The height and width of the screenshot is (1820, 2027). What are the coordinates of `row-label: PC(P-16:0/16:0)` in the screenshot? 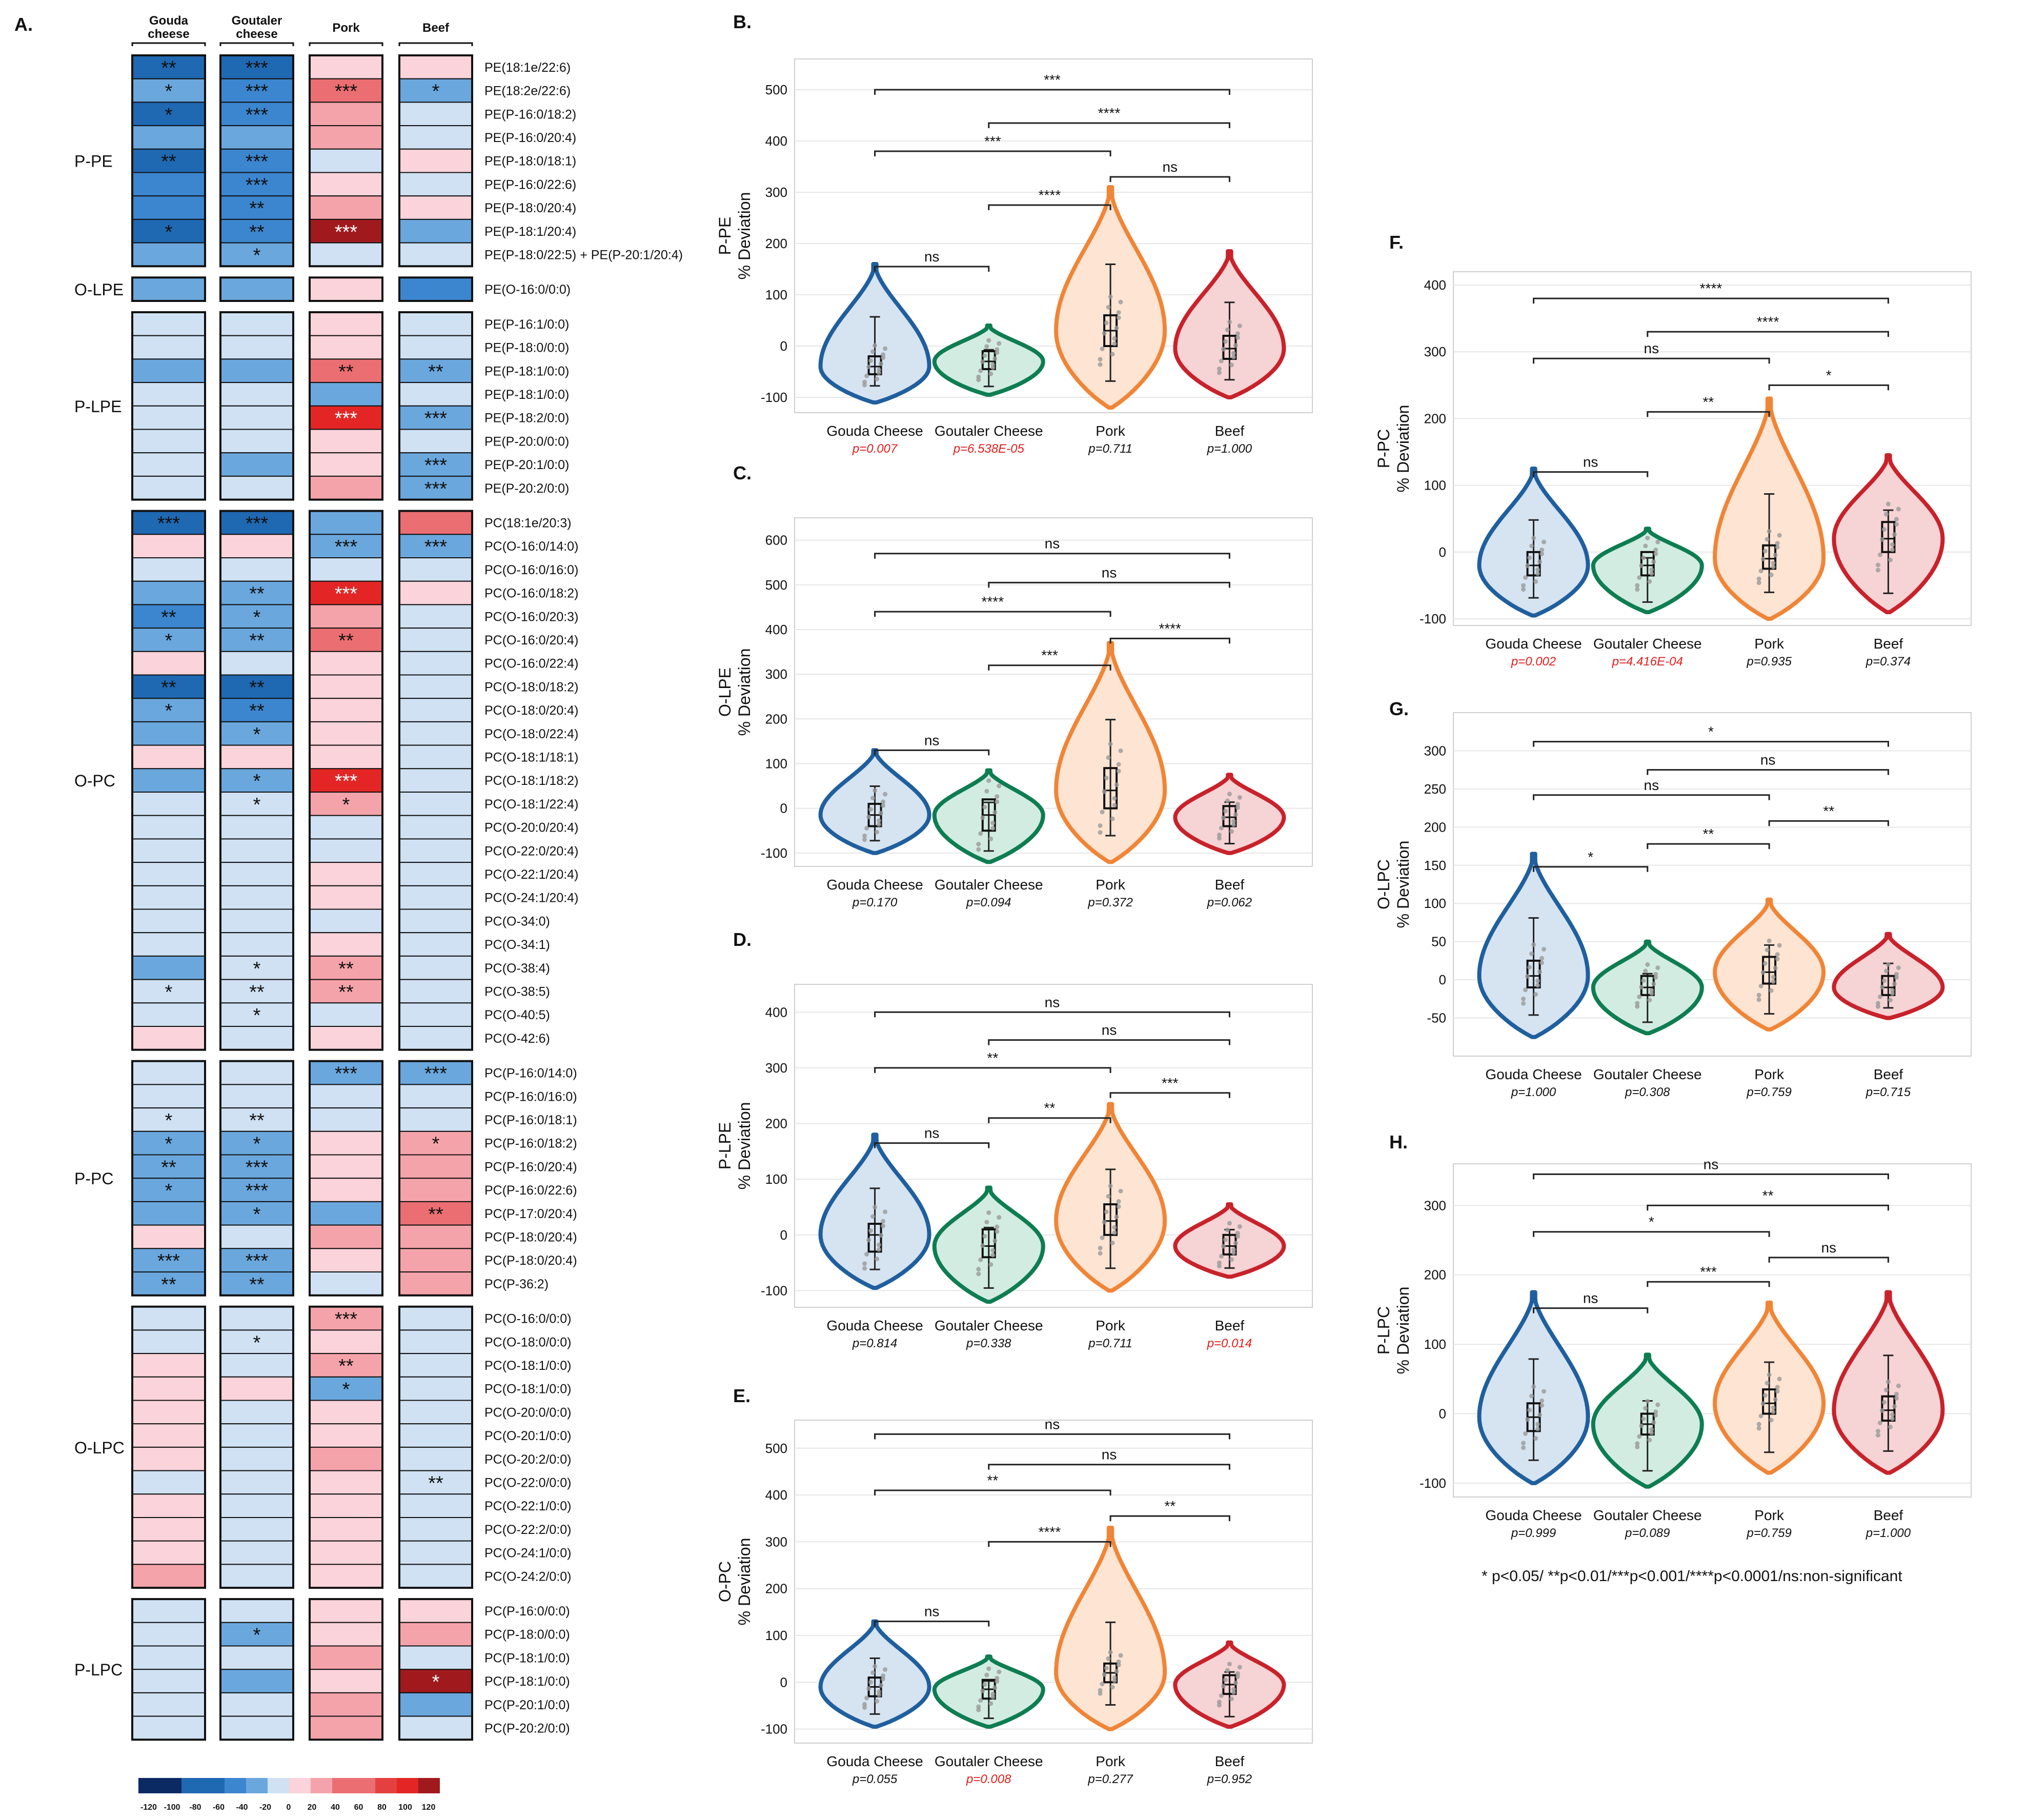 It's located at (530, 1096).